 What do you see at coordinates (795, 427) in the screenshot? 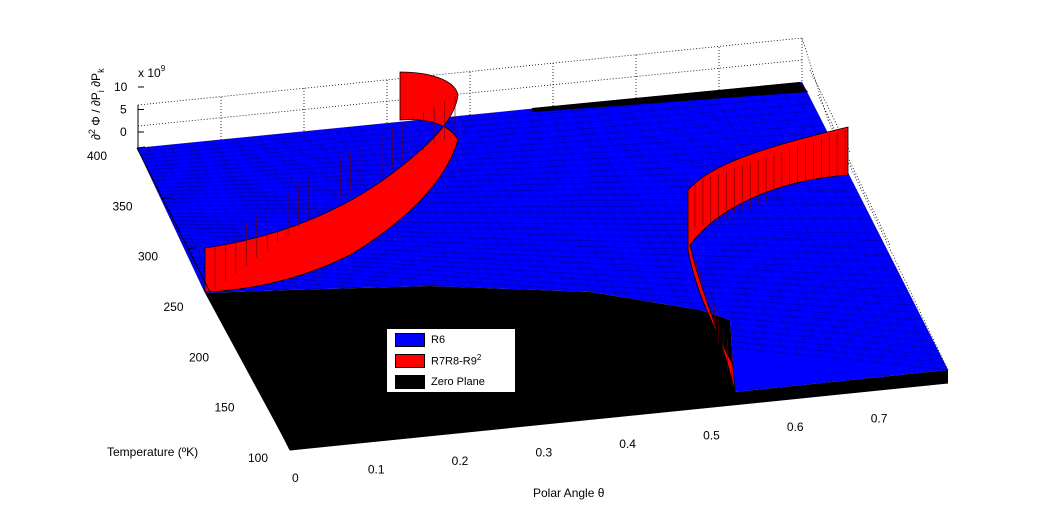
I see `x-tick-label: 0.6` at bounding box center [795, 427].